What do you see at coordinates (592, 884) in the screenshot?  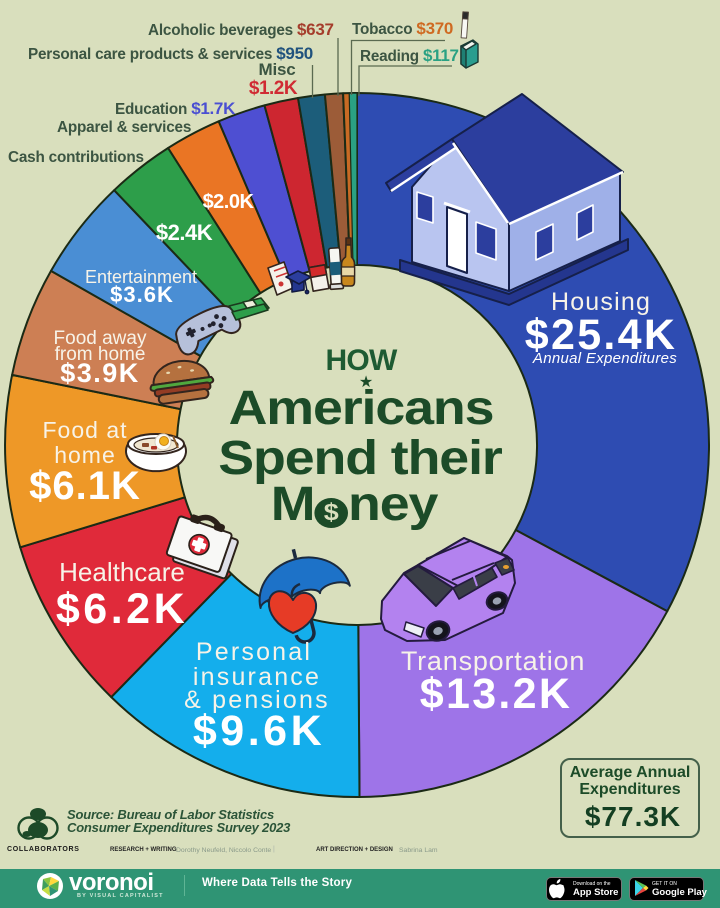 I see `svg-text: Download on the` at bounding box center [592, 884].